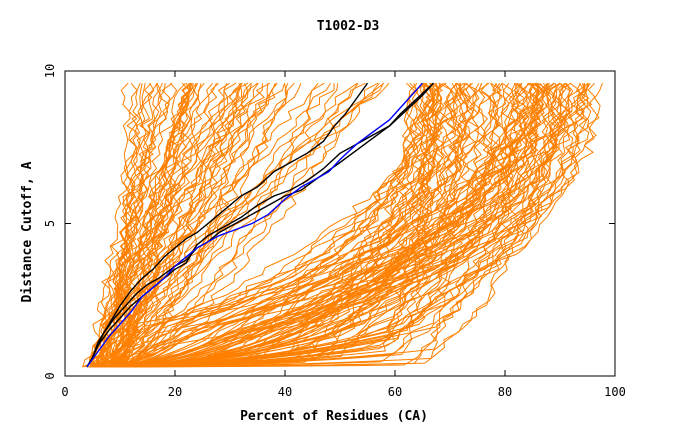 This screenshot has height=440, width=680. I want to click on chart-title: T1002-D3, so click(348, 26).